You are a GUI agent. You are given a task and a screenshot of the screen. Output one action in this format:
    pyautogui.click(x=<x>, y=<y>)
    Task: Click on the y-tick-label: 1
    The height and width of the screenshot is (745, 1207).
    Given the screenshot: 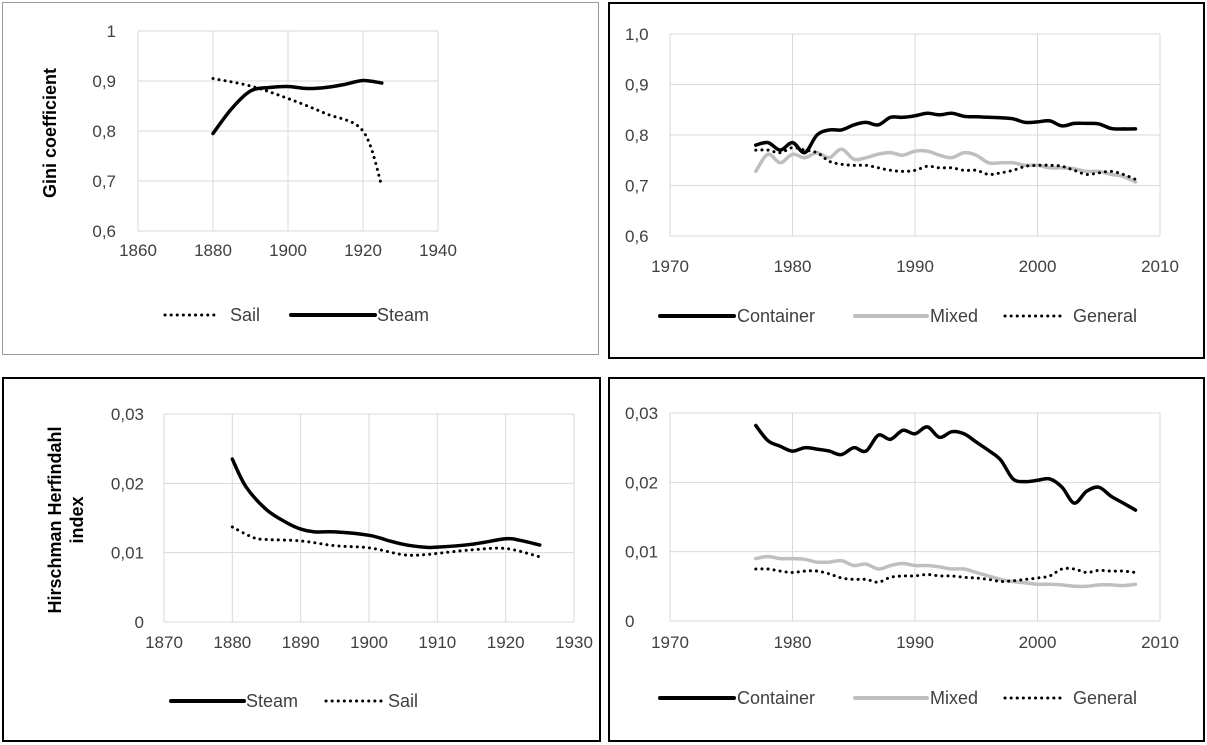 What is the action you would take?
    pyautogui.click(x=111, y=31)
    